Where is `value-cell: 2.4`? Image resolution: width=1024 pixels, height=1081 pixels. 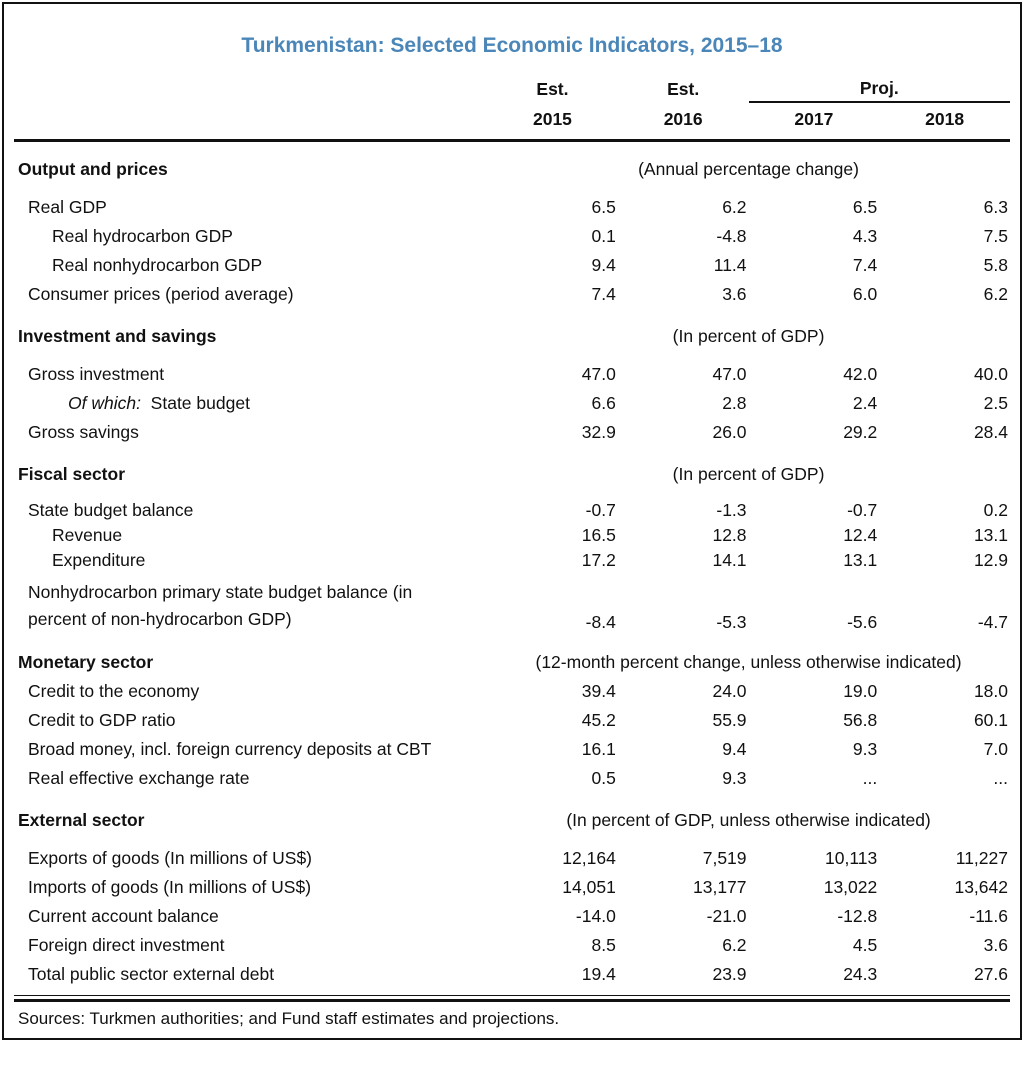
value-cell: 2.4 is located at coordinates (865, 403).